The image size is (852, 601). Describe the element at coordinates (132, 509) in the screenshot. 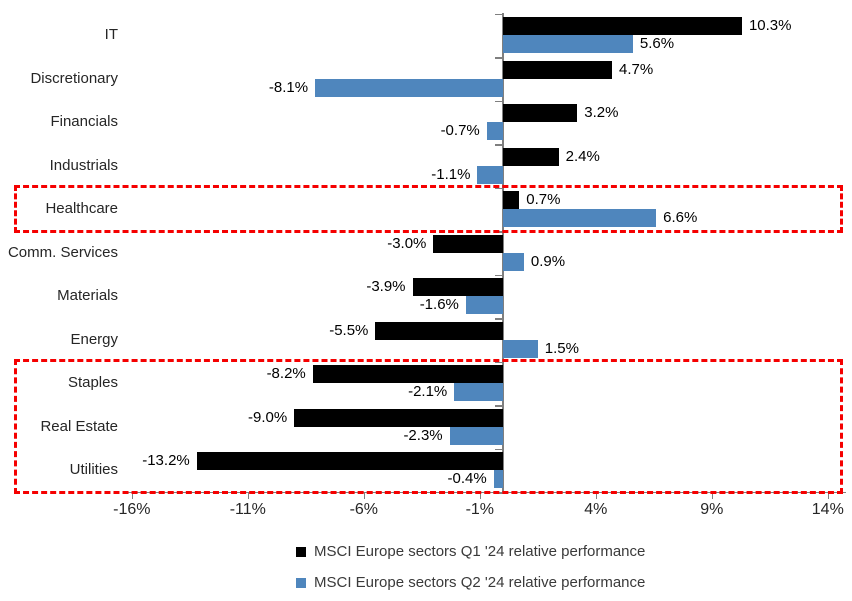

I see `x-axis-tick-label: -16%` at that location.